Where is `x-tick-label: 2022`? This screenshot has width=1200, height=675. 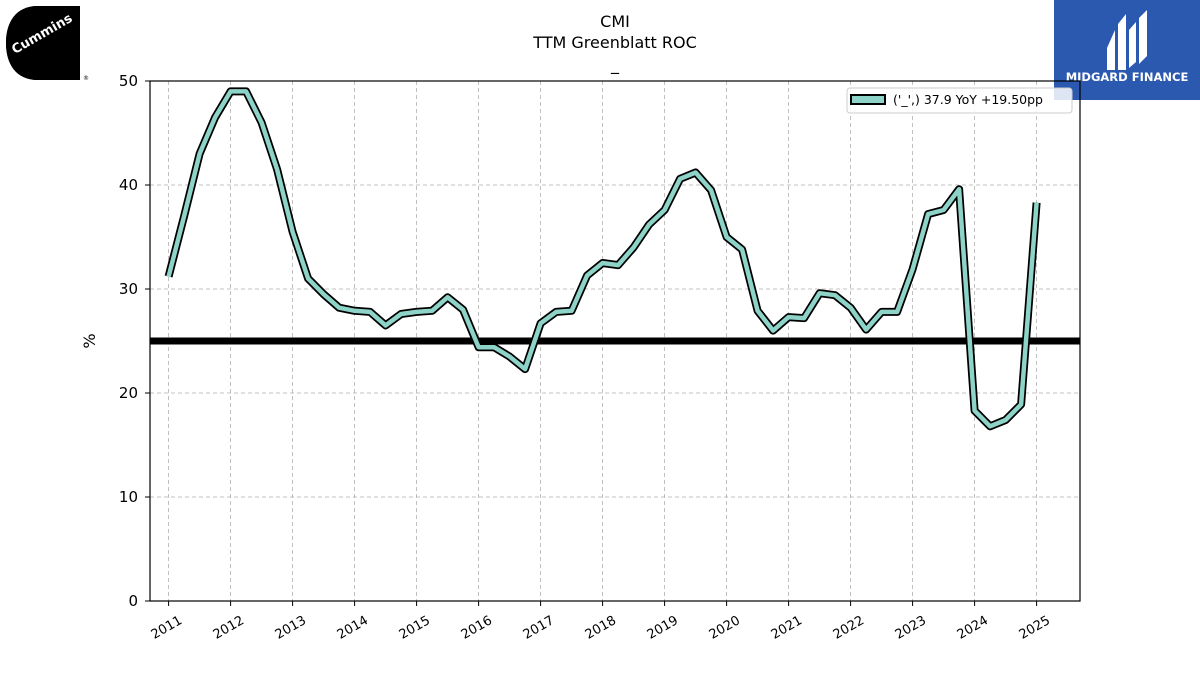 x-tick-label: 2022 is located at coordinates (849, 628).